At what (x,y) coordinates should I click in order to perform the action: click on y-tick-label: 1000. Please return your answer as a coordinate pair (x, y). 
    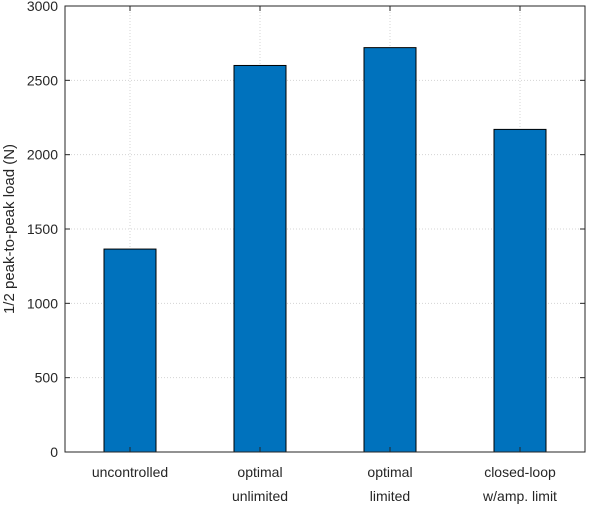
    Looking at the image, I should click on (42, 303).